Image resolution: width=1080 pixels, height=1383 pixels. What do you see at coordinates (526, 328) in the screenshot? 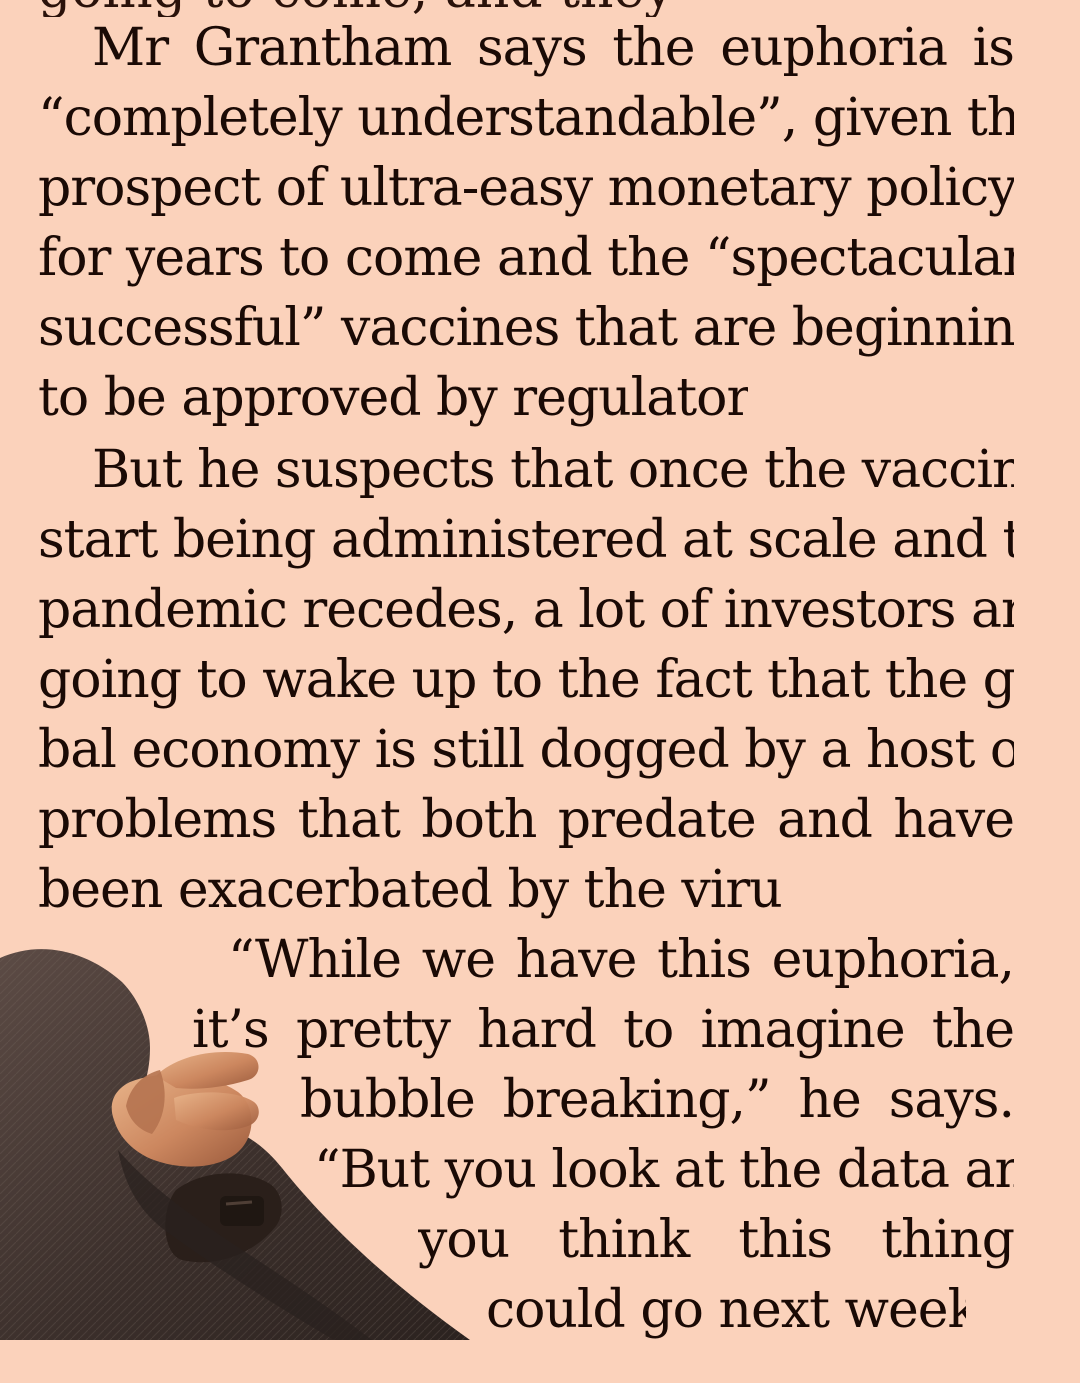
I see `article-line-p1-5: successful” vaccines that are beginning` at bounding box center [526, 328].